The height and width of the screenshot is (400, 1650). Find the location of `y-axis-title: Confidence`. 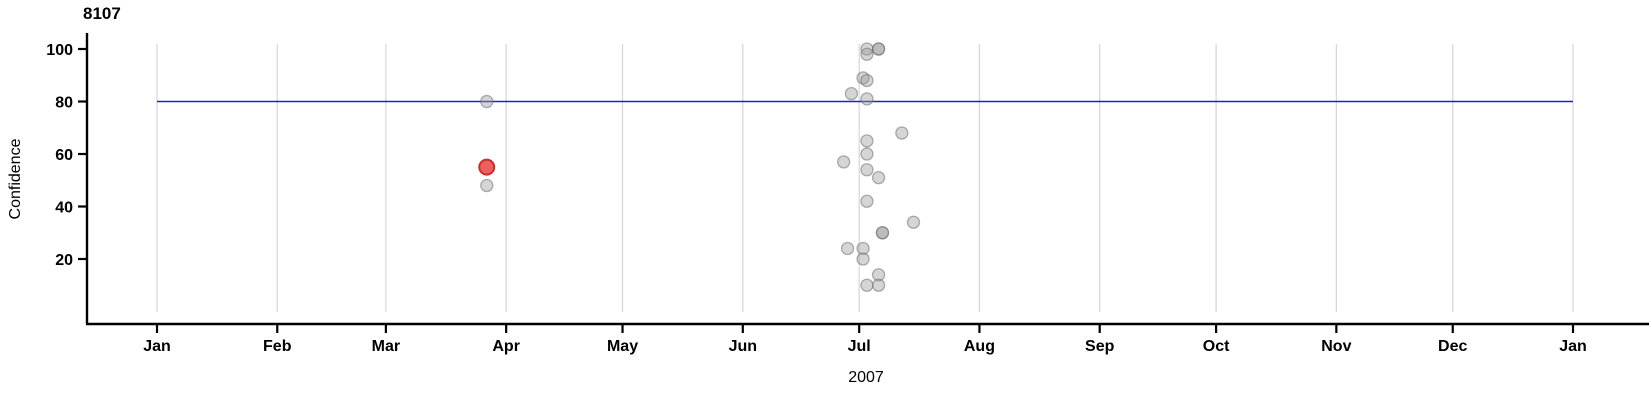

y-axis-title: Confidence is located at coordinates (15, 179).